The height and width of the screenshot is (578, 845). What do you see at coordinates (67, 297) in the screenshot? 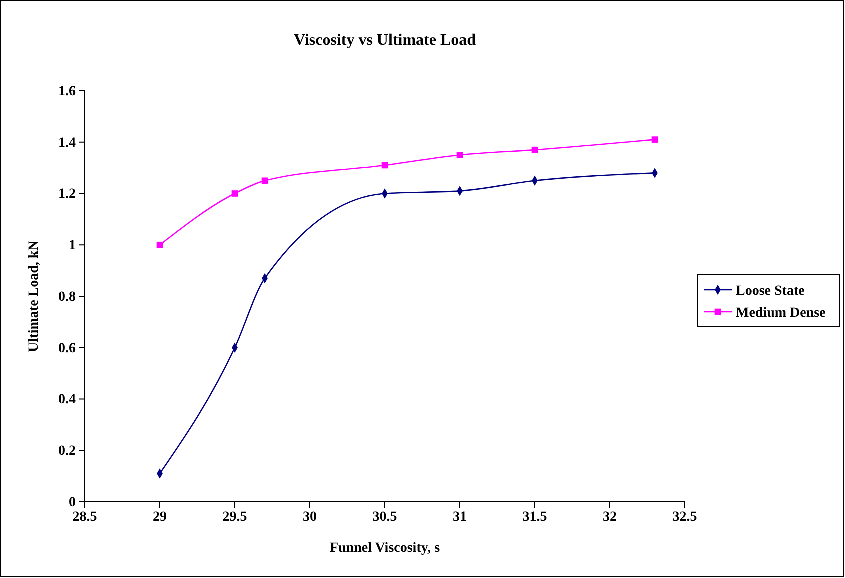
I see `y-tick-label: 0.8` at bounding box center [67, 297].